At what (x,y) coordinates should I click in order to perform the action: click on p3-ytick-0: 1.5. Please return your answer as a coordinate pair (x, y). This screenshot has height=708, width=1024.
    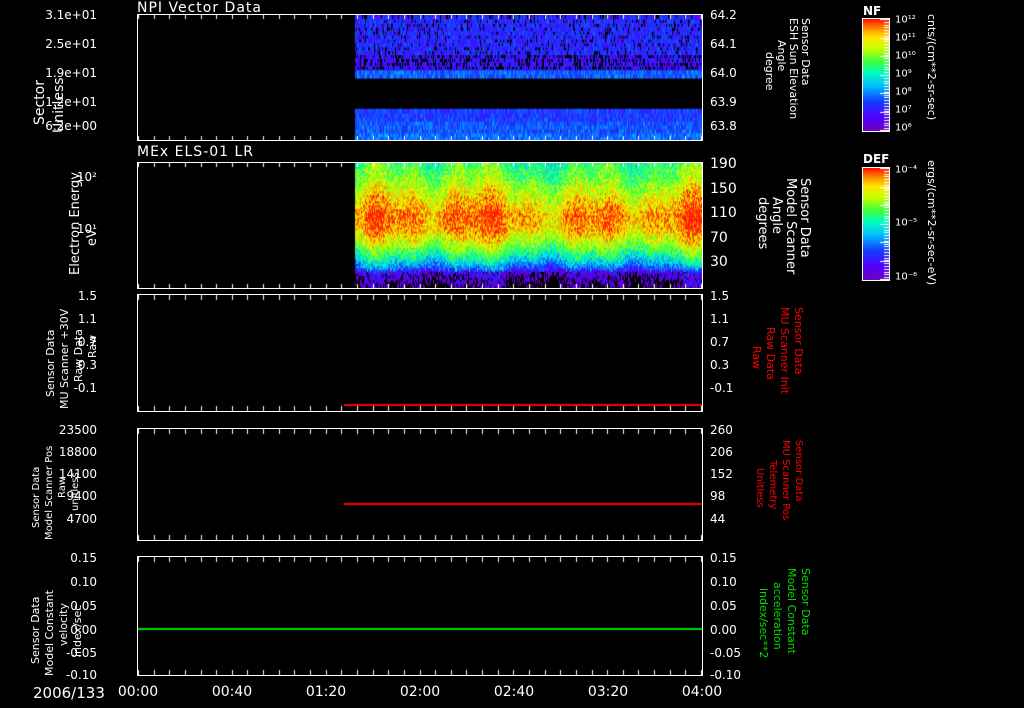
    Looking at the image, I should click on (87, 296).